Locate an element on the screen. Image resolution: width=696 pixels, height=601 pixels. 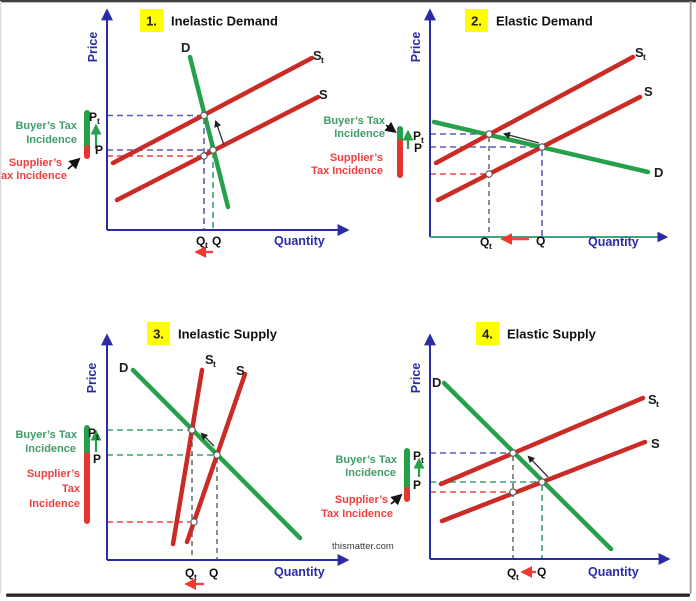
demand-curve is located at coordinates (527, 466).